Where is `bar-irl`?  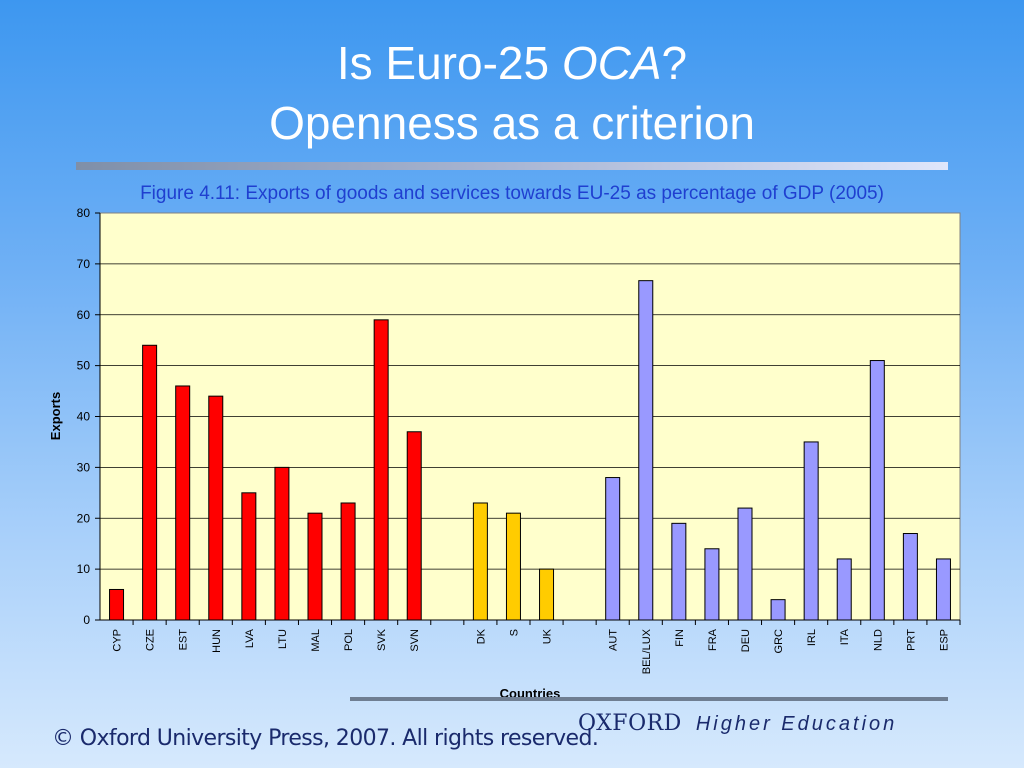
bar-irl is located at coordinates (811, 531).